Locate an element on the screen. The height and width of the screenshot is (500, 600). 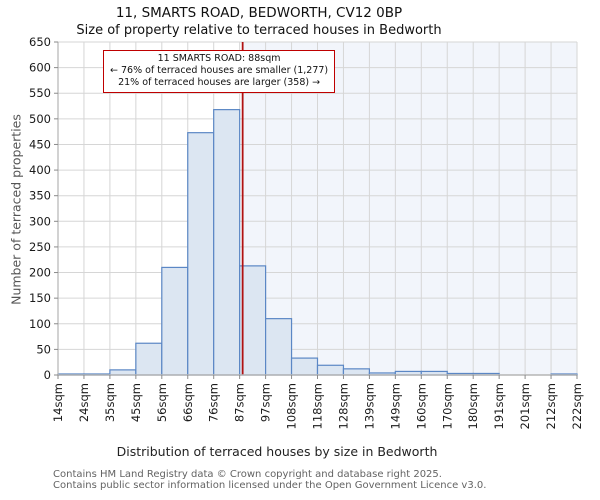
y-tick-label: 600 is located at coordinates (40, 68).